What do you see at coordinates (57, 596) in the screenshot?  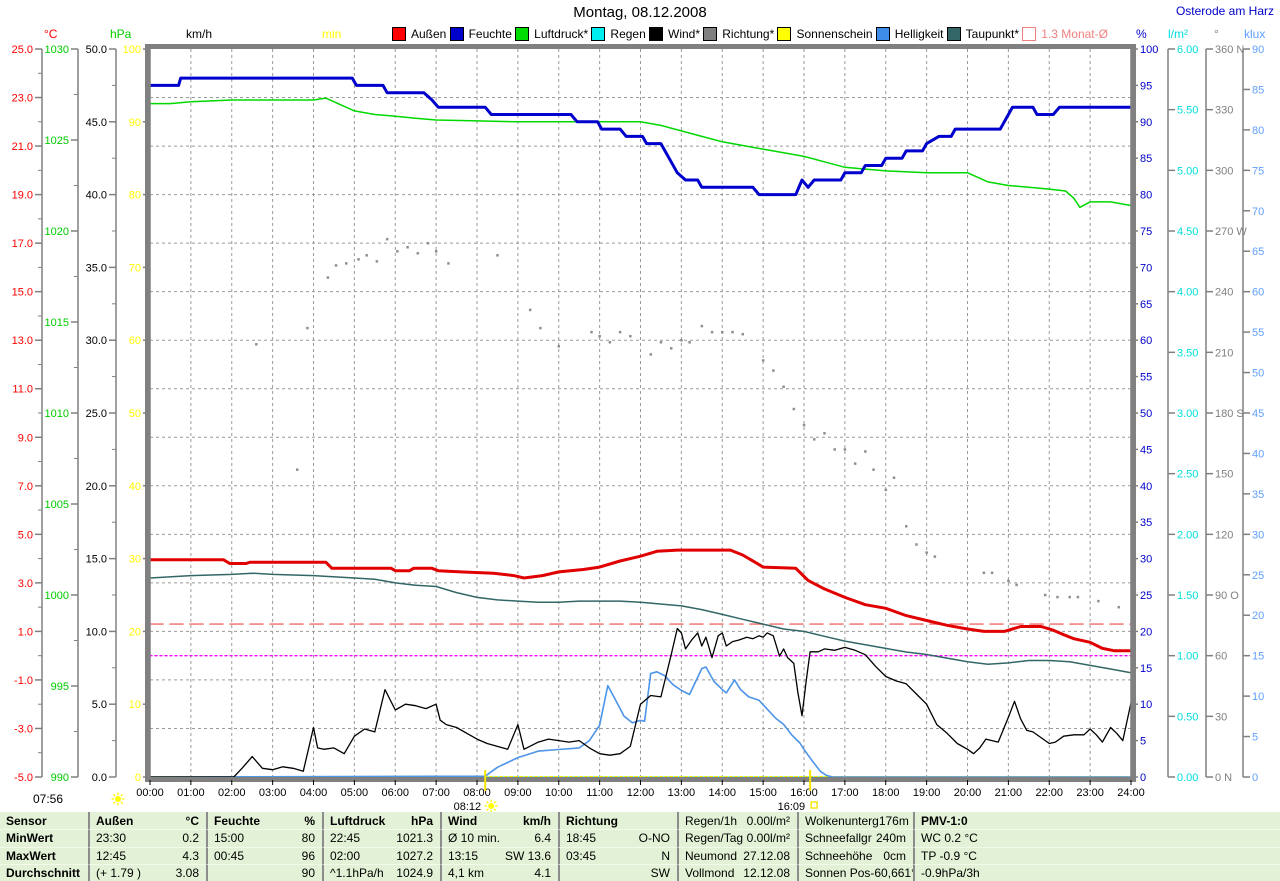 I see `svg-text: 1000` at bounding box center [57, 596].